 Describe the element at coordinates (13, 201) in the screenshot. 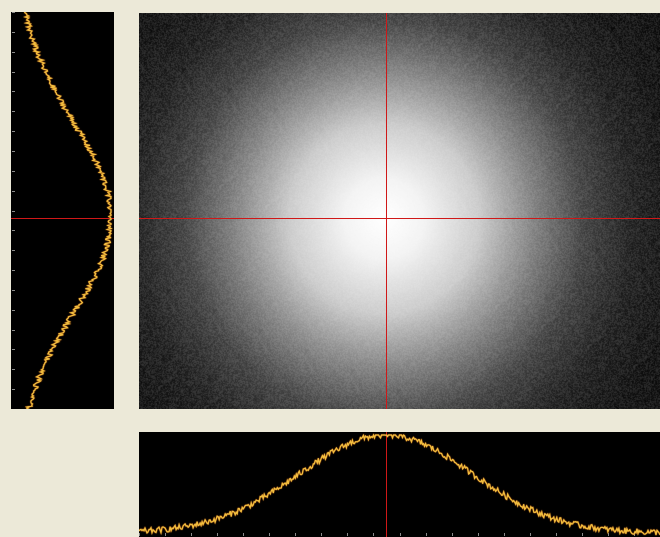

I see `vertical-profile-ticks` at that location.